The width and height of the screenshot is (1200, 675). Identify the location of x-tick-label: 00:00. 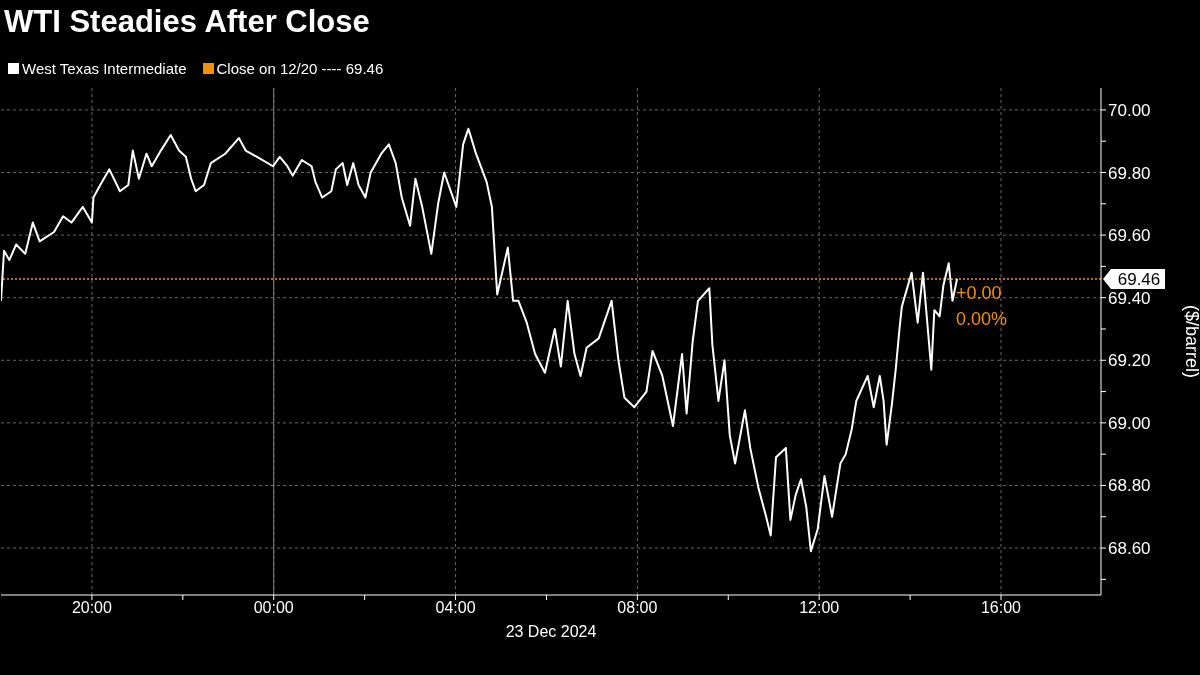
(273, 608).